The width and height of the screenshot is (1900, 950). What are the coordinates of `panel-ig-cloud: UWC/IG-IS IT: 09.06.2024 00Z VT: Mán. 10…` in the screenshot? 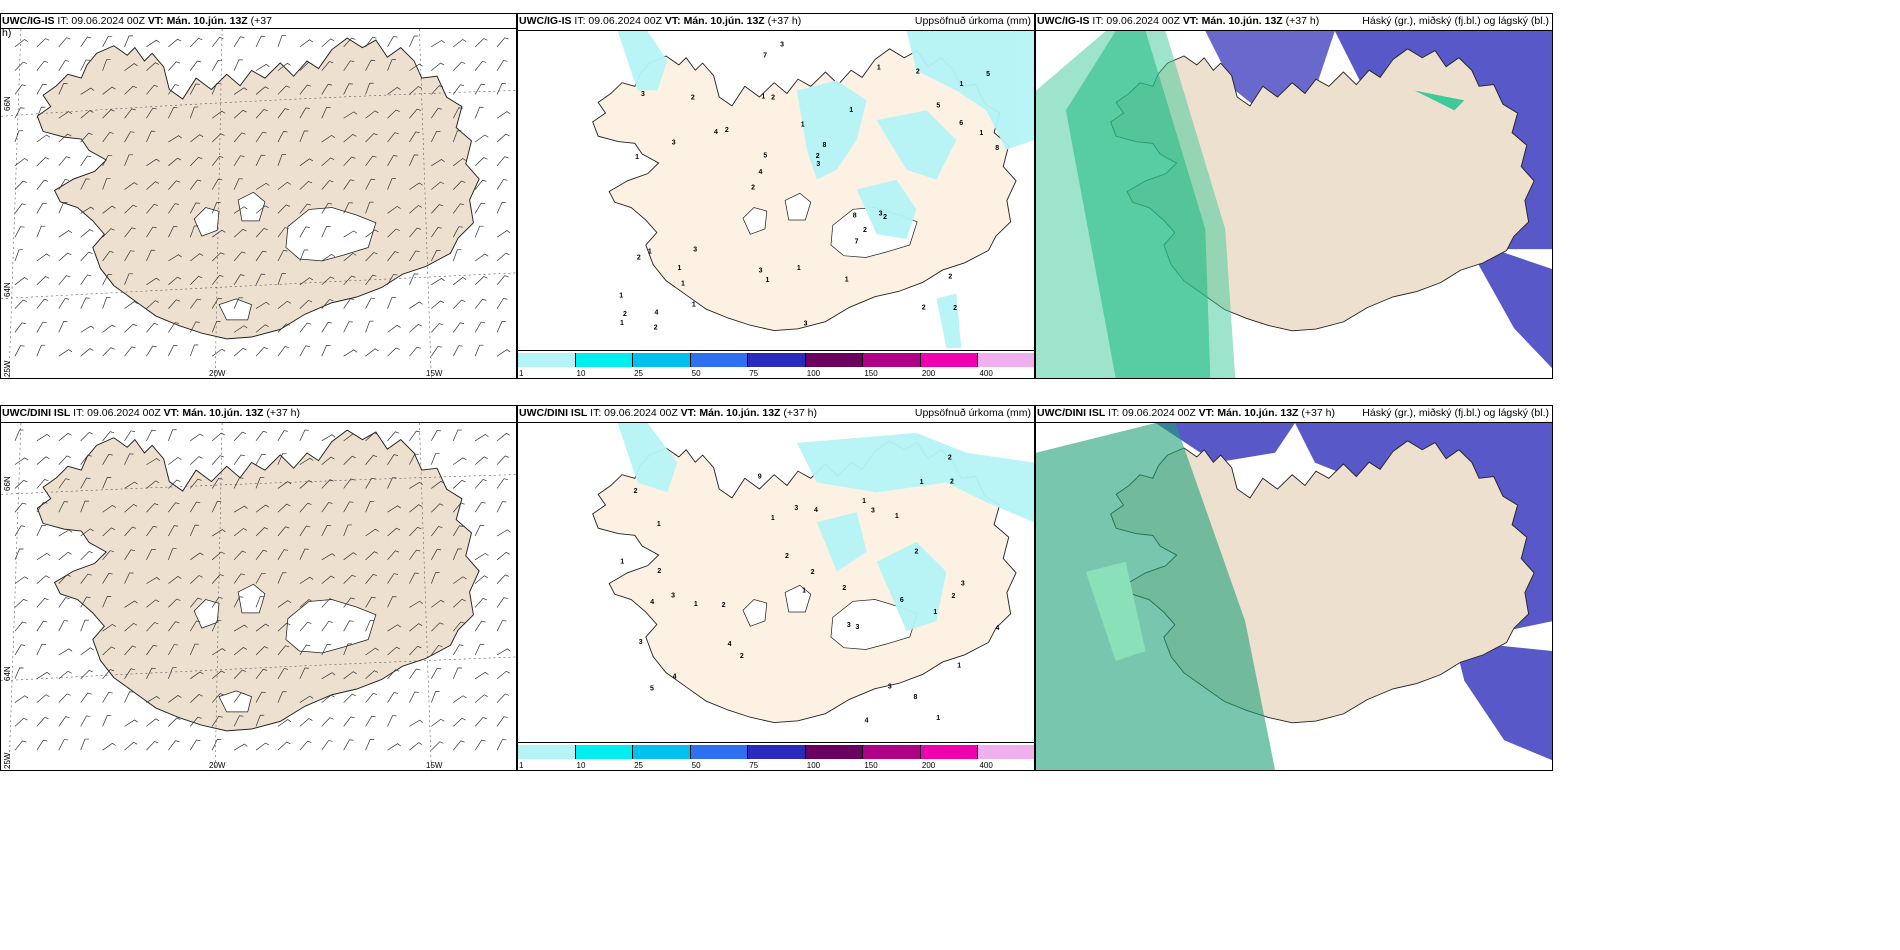 It's located at (1294, 196).